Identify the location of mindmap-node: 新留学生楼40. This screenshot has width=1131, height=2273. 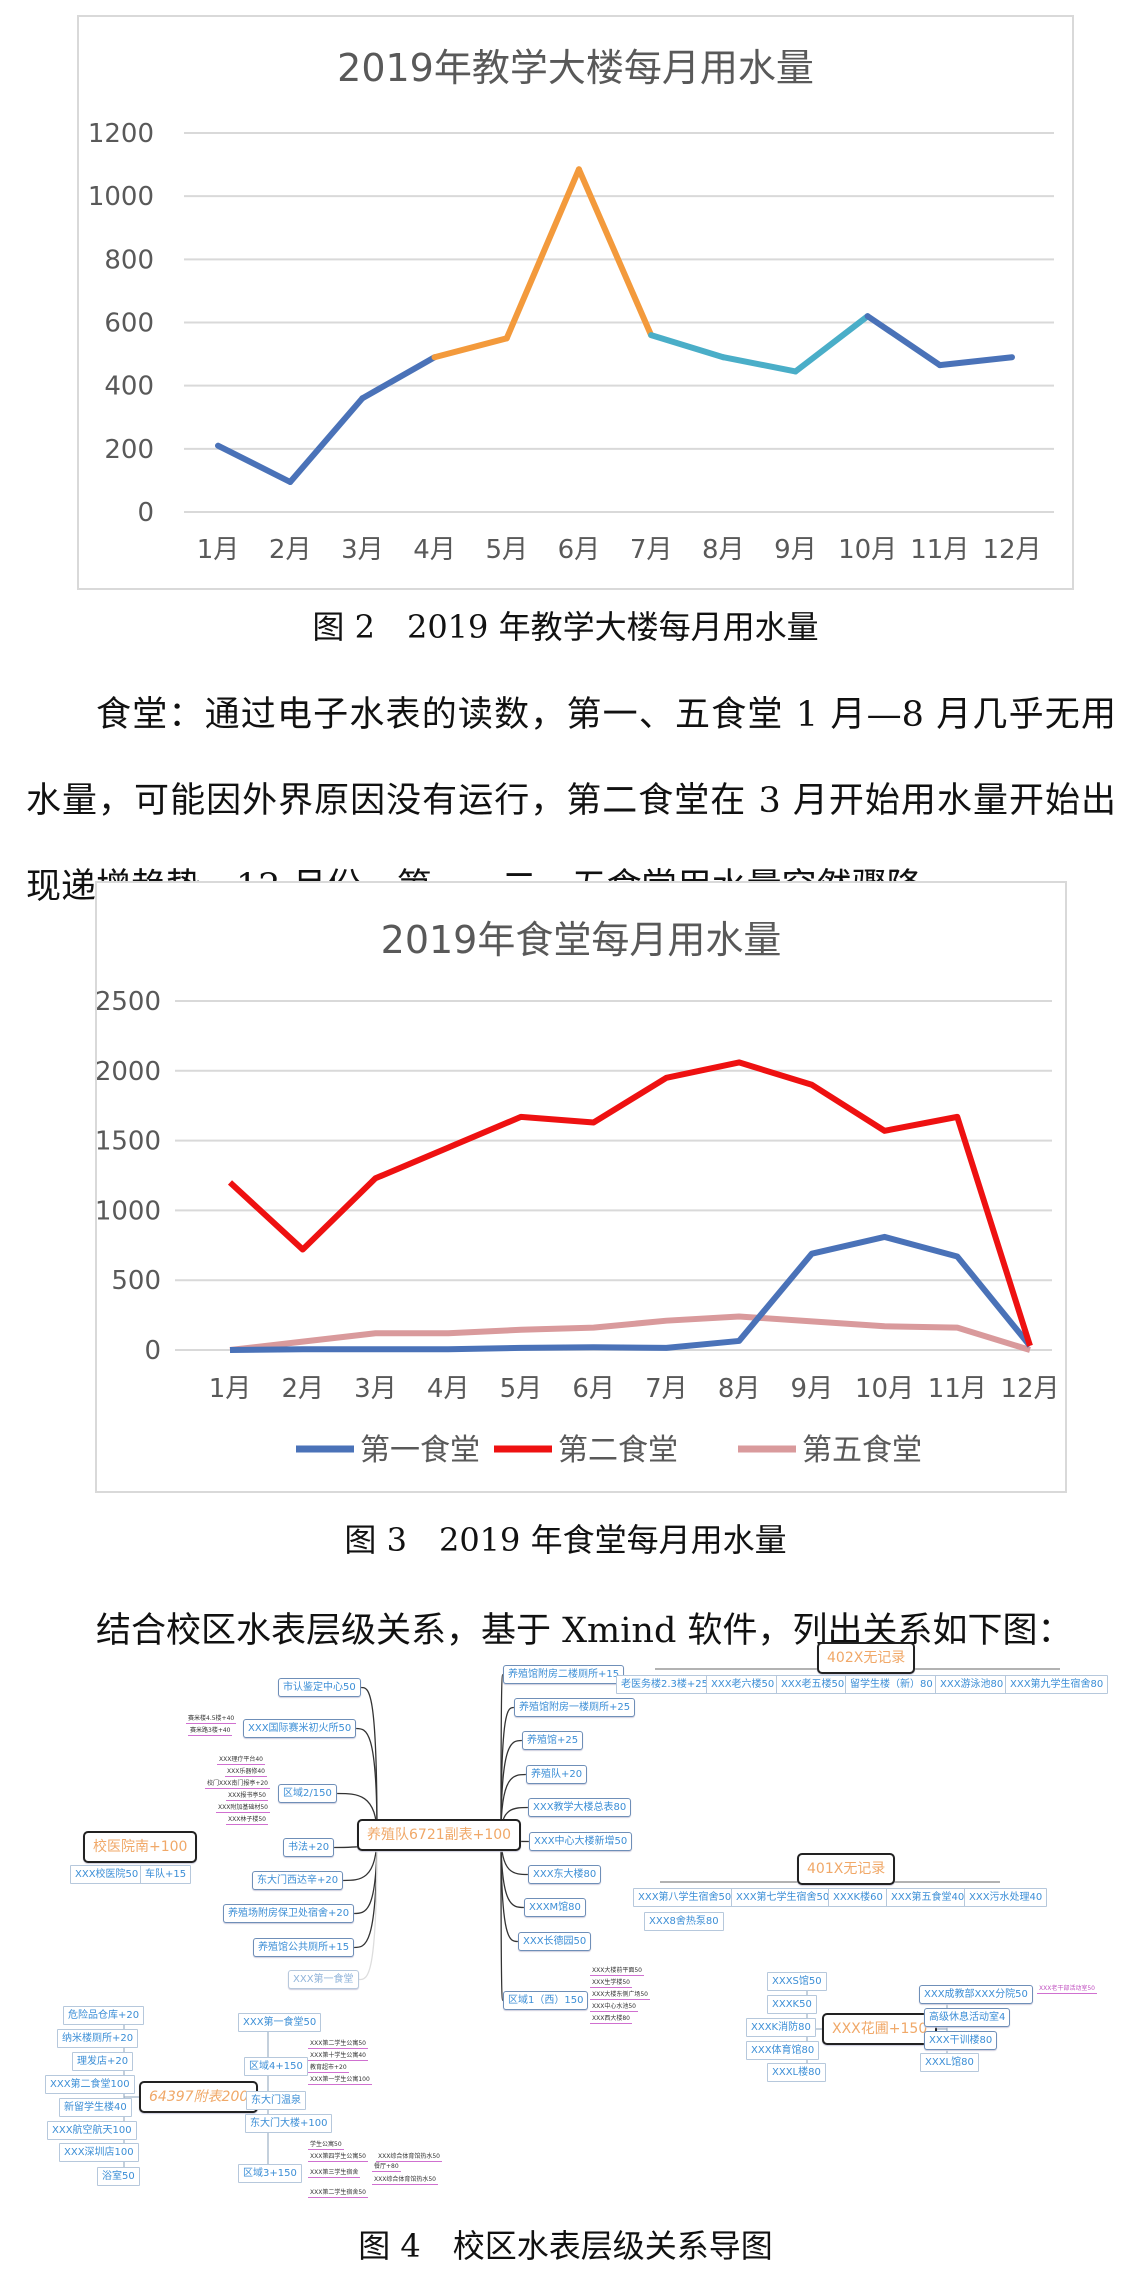
(95, 2107).